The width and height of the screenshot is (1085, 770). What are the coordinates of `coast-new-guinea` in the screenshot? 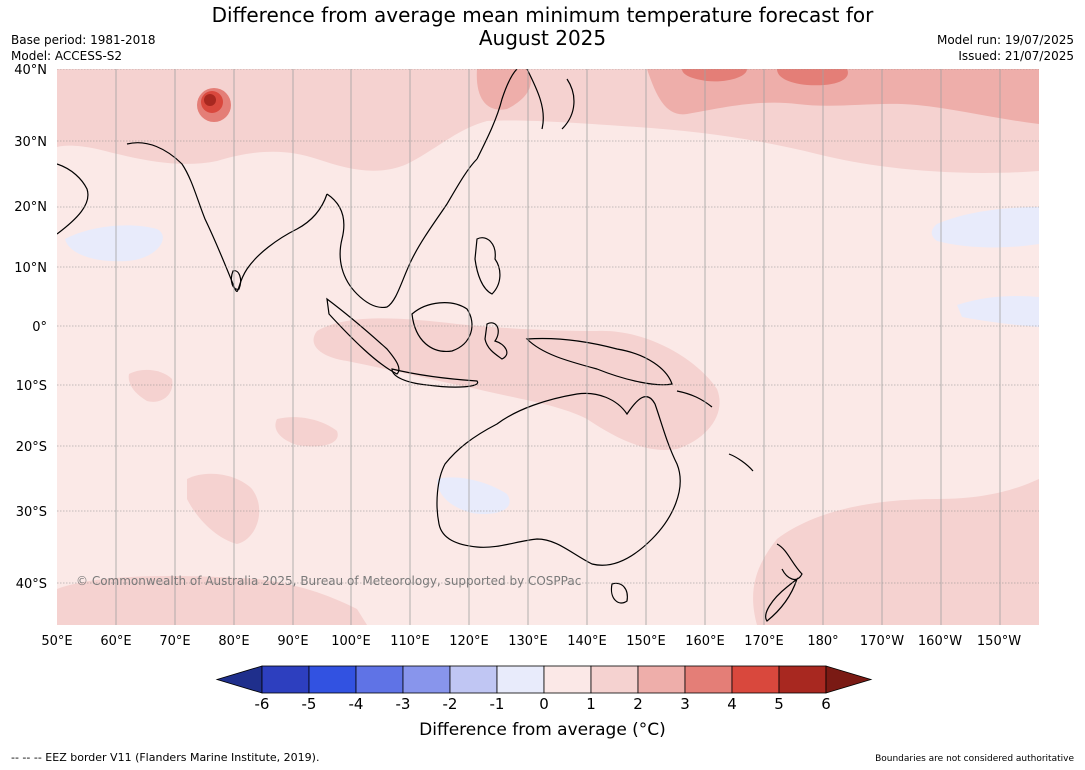 It's located at (599, 361).